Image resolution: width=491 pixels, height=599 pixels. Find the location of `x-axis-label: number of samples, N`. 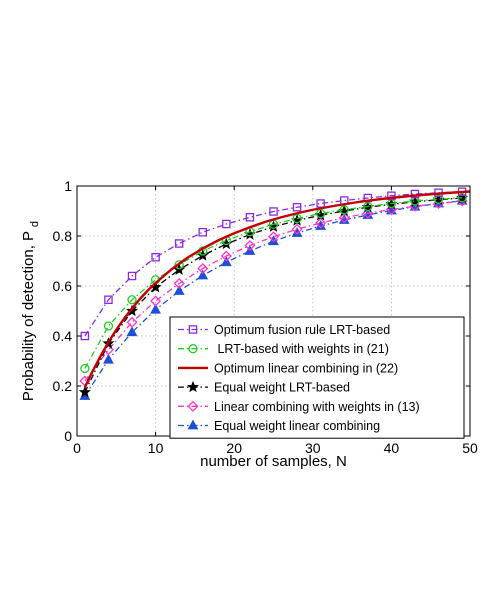

x-axis-label: number of samples, N is located at coordinates (273, 461).